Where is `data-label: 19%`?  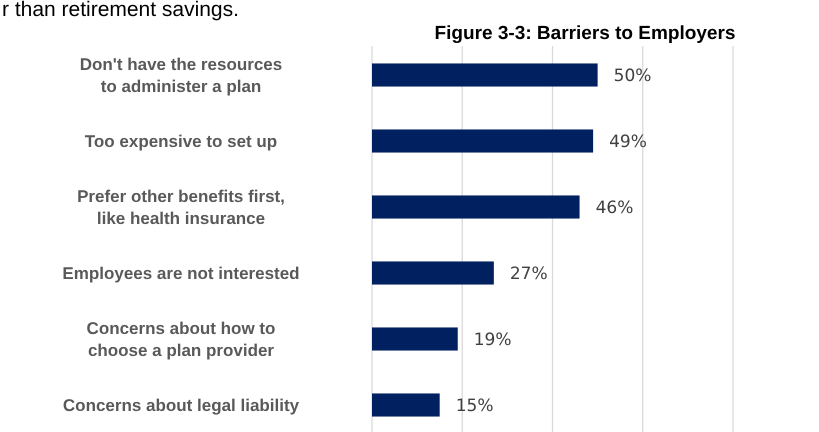 data-label: 19% is located at coordinates (493, 340).